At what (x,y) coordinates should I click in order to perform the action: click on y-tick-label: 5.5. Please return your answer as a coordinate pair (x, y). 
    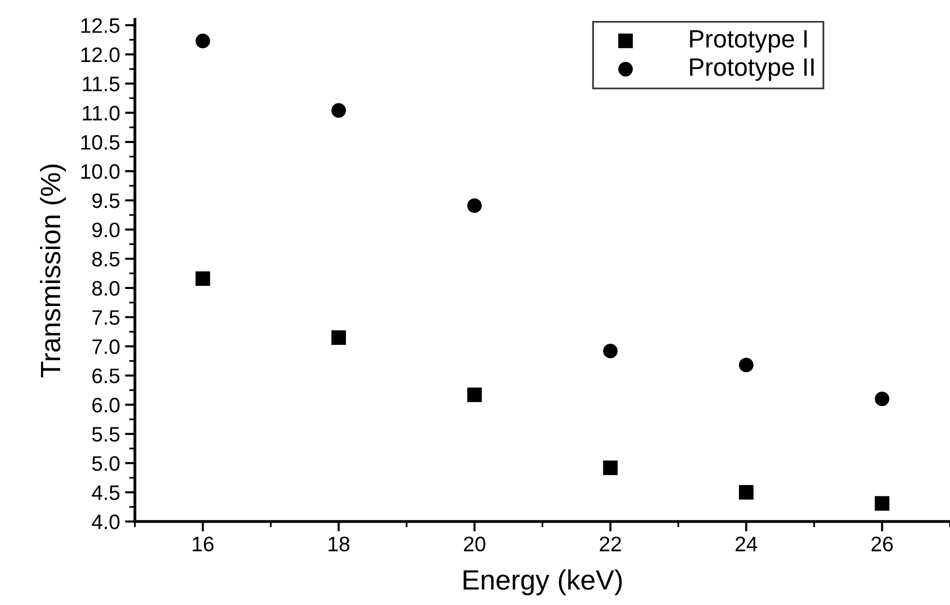
    Looking at the image, I should click on (106, 434).